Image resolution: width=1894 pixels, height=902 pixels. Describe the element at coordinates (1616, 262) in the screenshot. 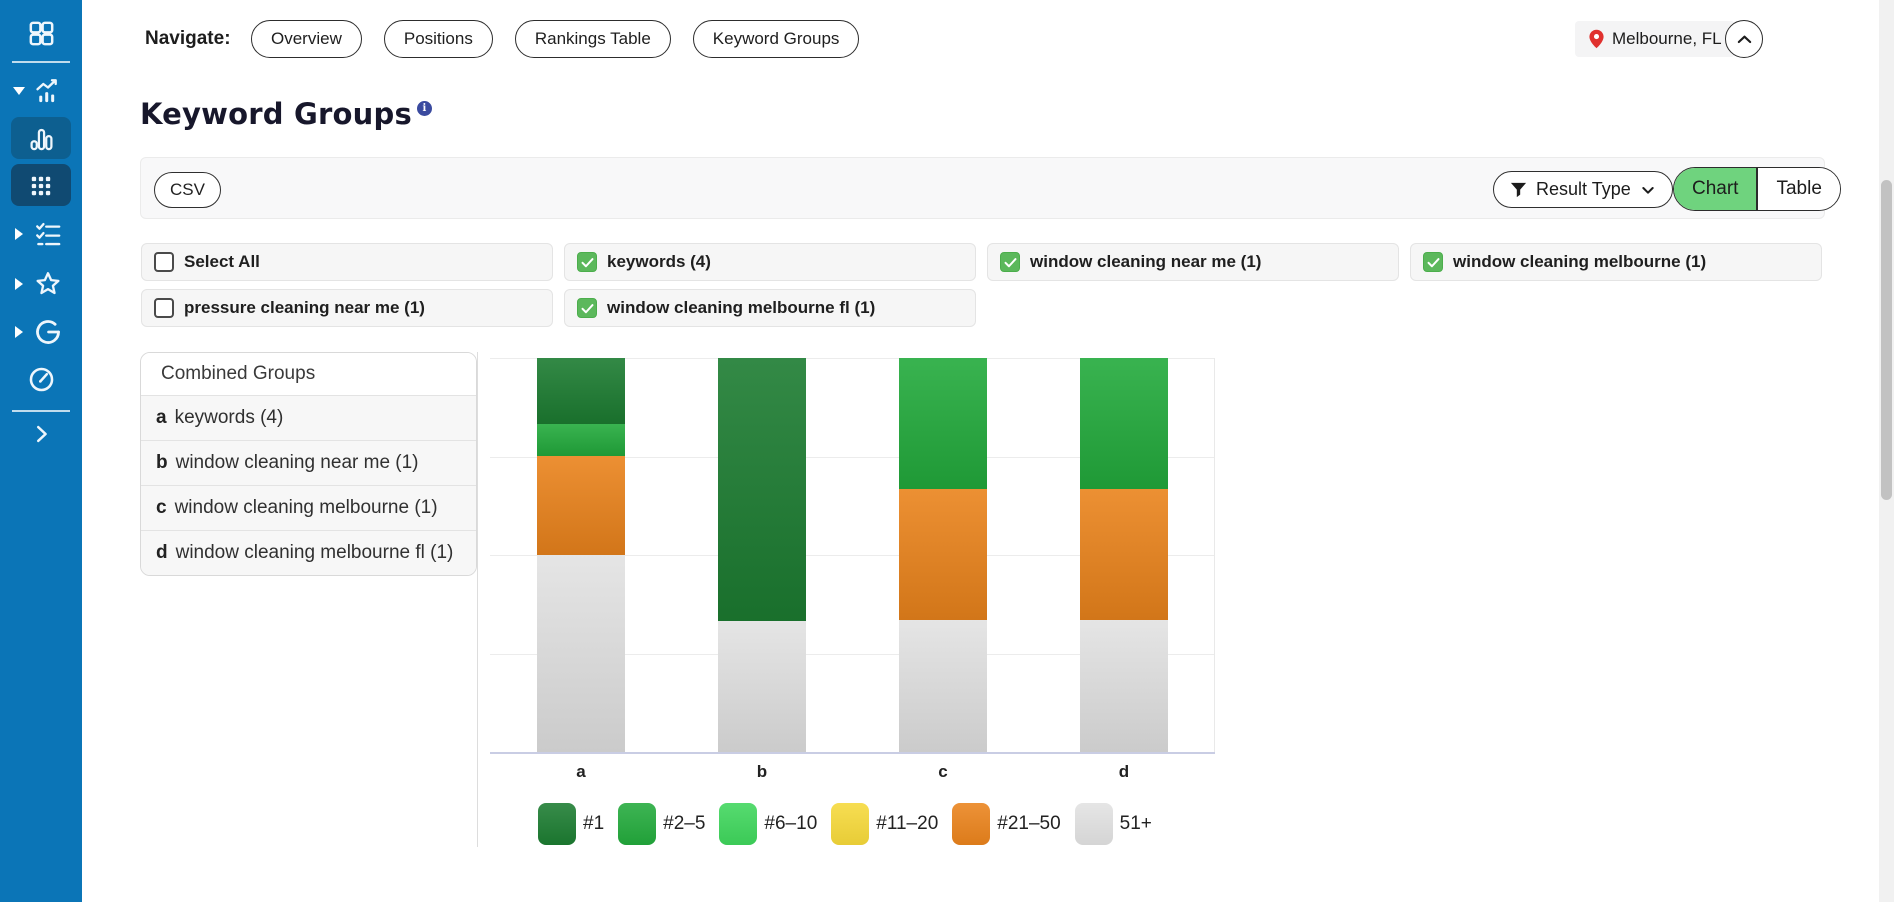

I see `filter-item-window-cleaning-melbourne-1-: window cleaning melbourne (1)` at that location.